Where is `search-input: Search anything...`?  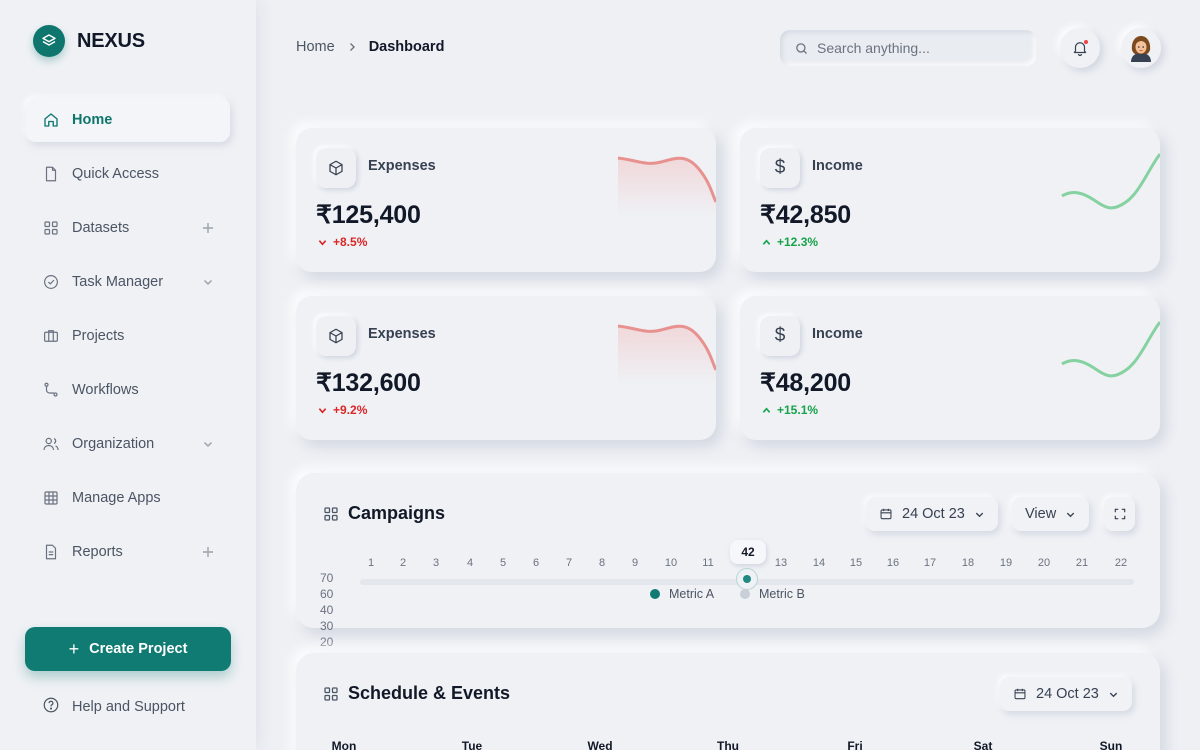
search-input: Search anything... is located at coordinates (908, 48).